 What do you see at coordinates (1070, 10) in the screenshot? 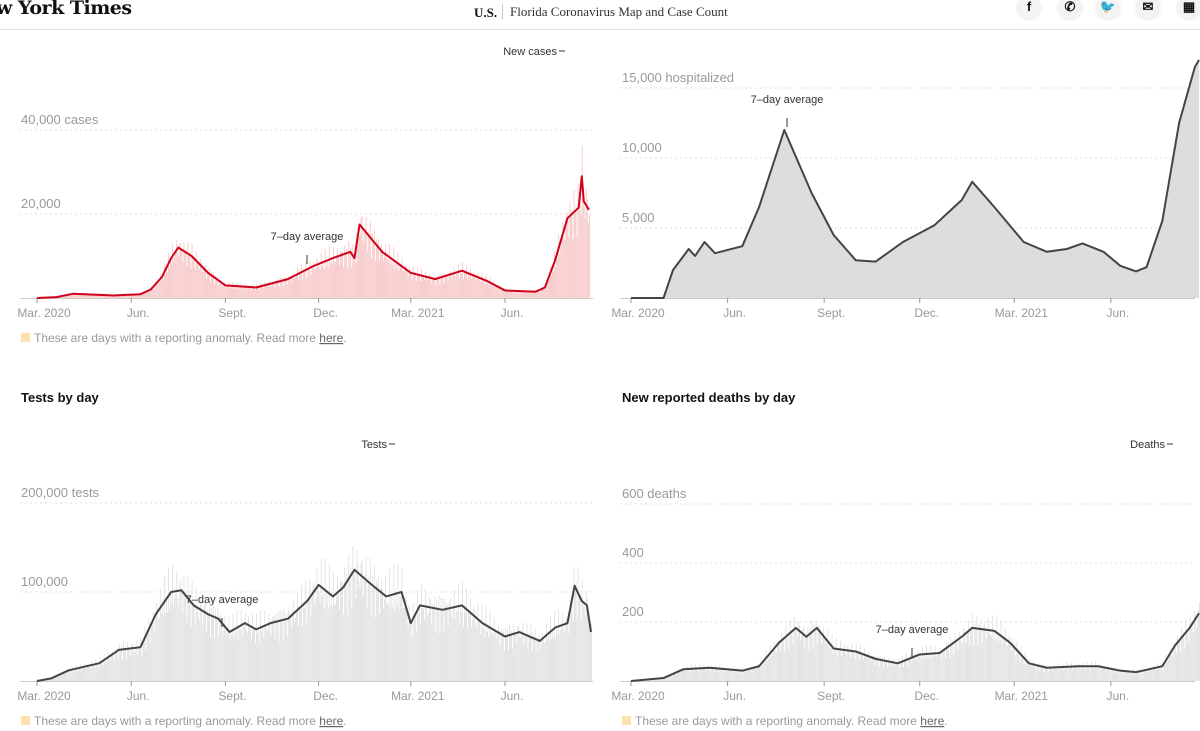
I see `whatsapp-icon: ✆` at bounding box center [1070, 10].